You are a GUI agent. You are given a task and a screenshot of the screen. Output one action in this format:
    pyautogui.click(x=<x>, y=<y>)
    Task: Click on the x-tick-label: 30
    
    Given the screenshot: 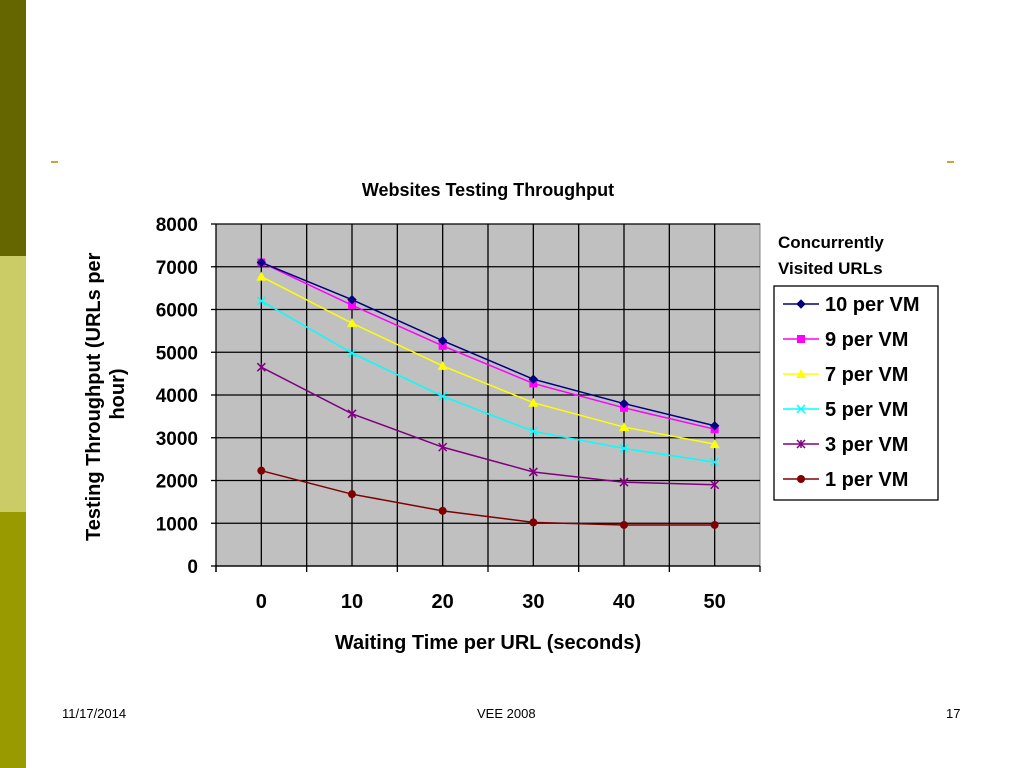 What is the action you would take?
    pyautogui.click(x=533, y=602)
    